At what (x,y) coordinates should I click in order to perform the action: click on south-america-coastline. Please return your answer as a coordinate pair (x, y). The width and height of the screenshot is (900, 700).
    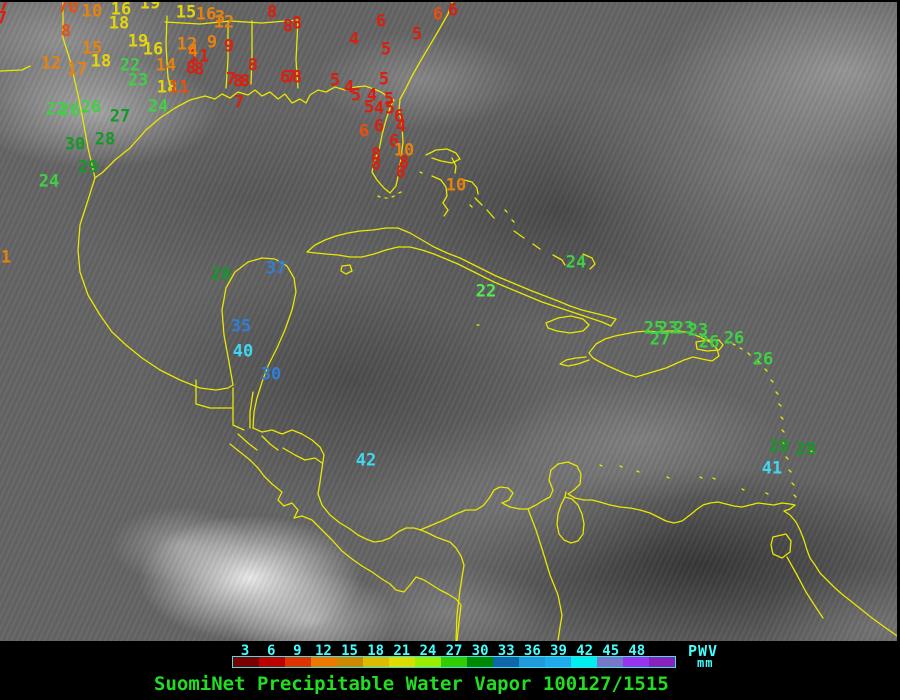
    Looking at the image, I should click on (659, 550).